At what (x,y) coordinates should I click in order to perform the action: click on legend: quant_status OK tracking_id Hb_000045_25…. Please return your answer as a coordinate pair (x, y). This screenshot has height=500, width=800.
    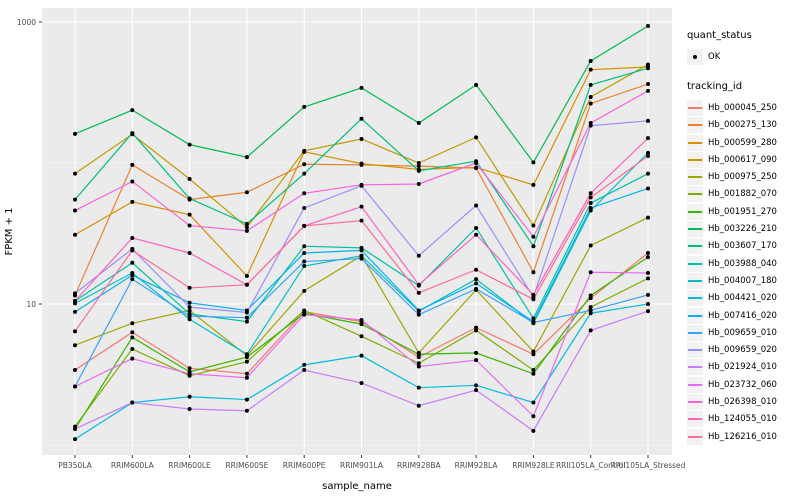
    Looking at the image, I should click on (743, 246).